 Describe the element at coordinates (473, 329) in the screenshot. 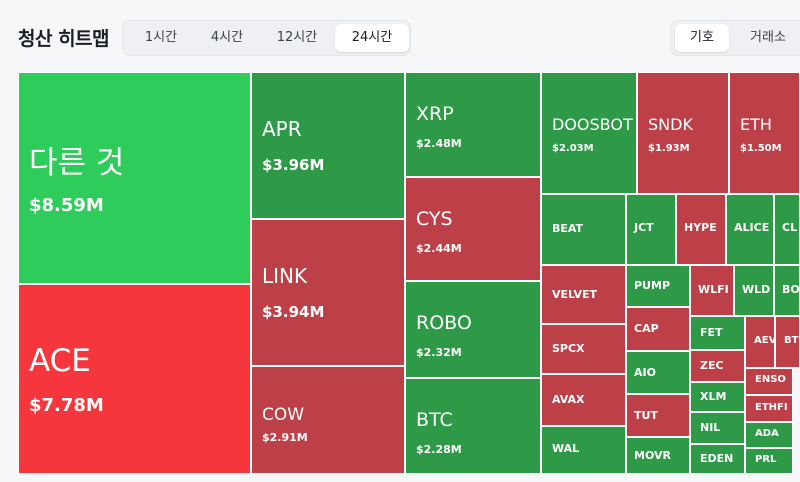

I see `treemap-tile: ROBO $2.32M` at that location.